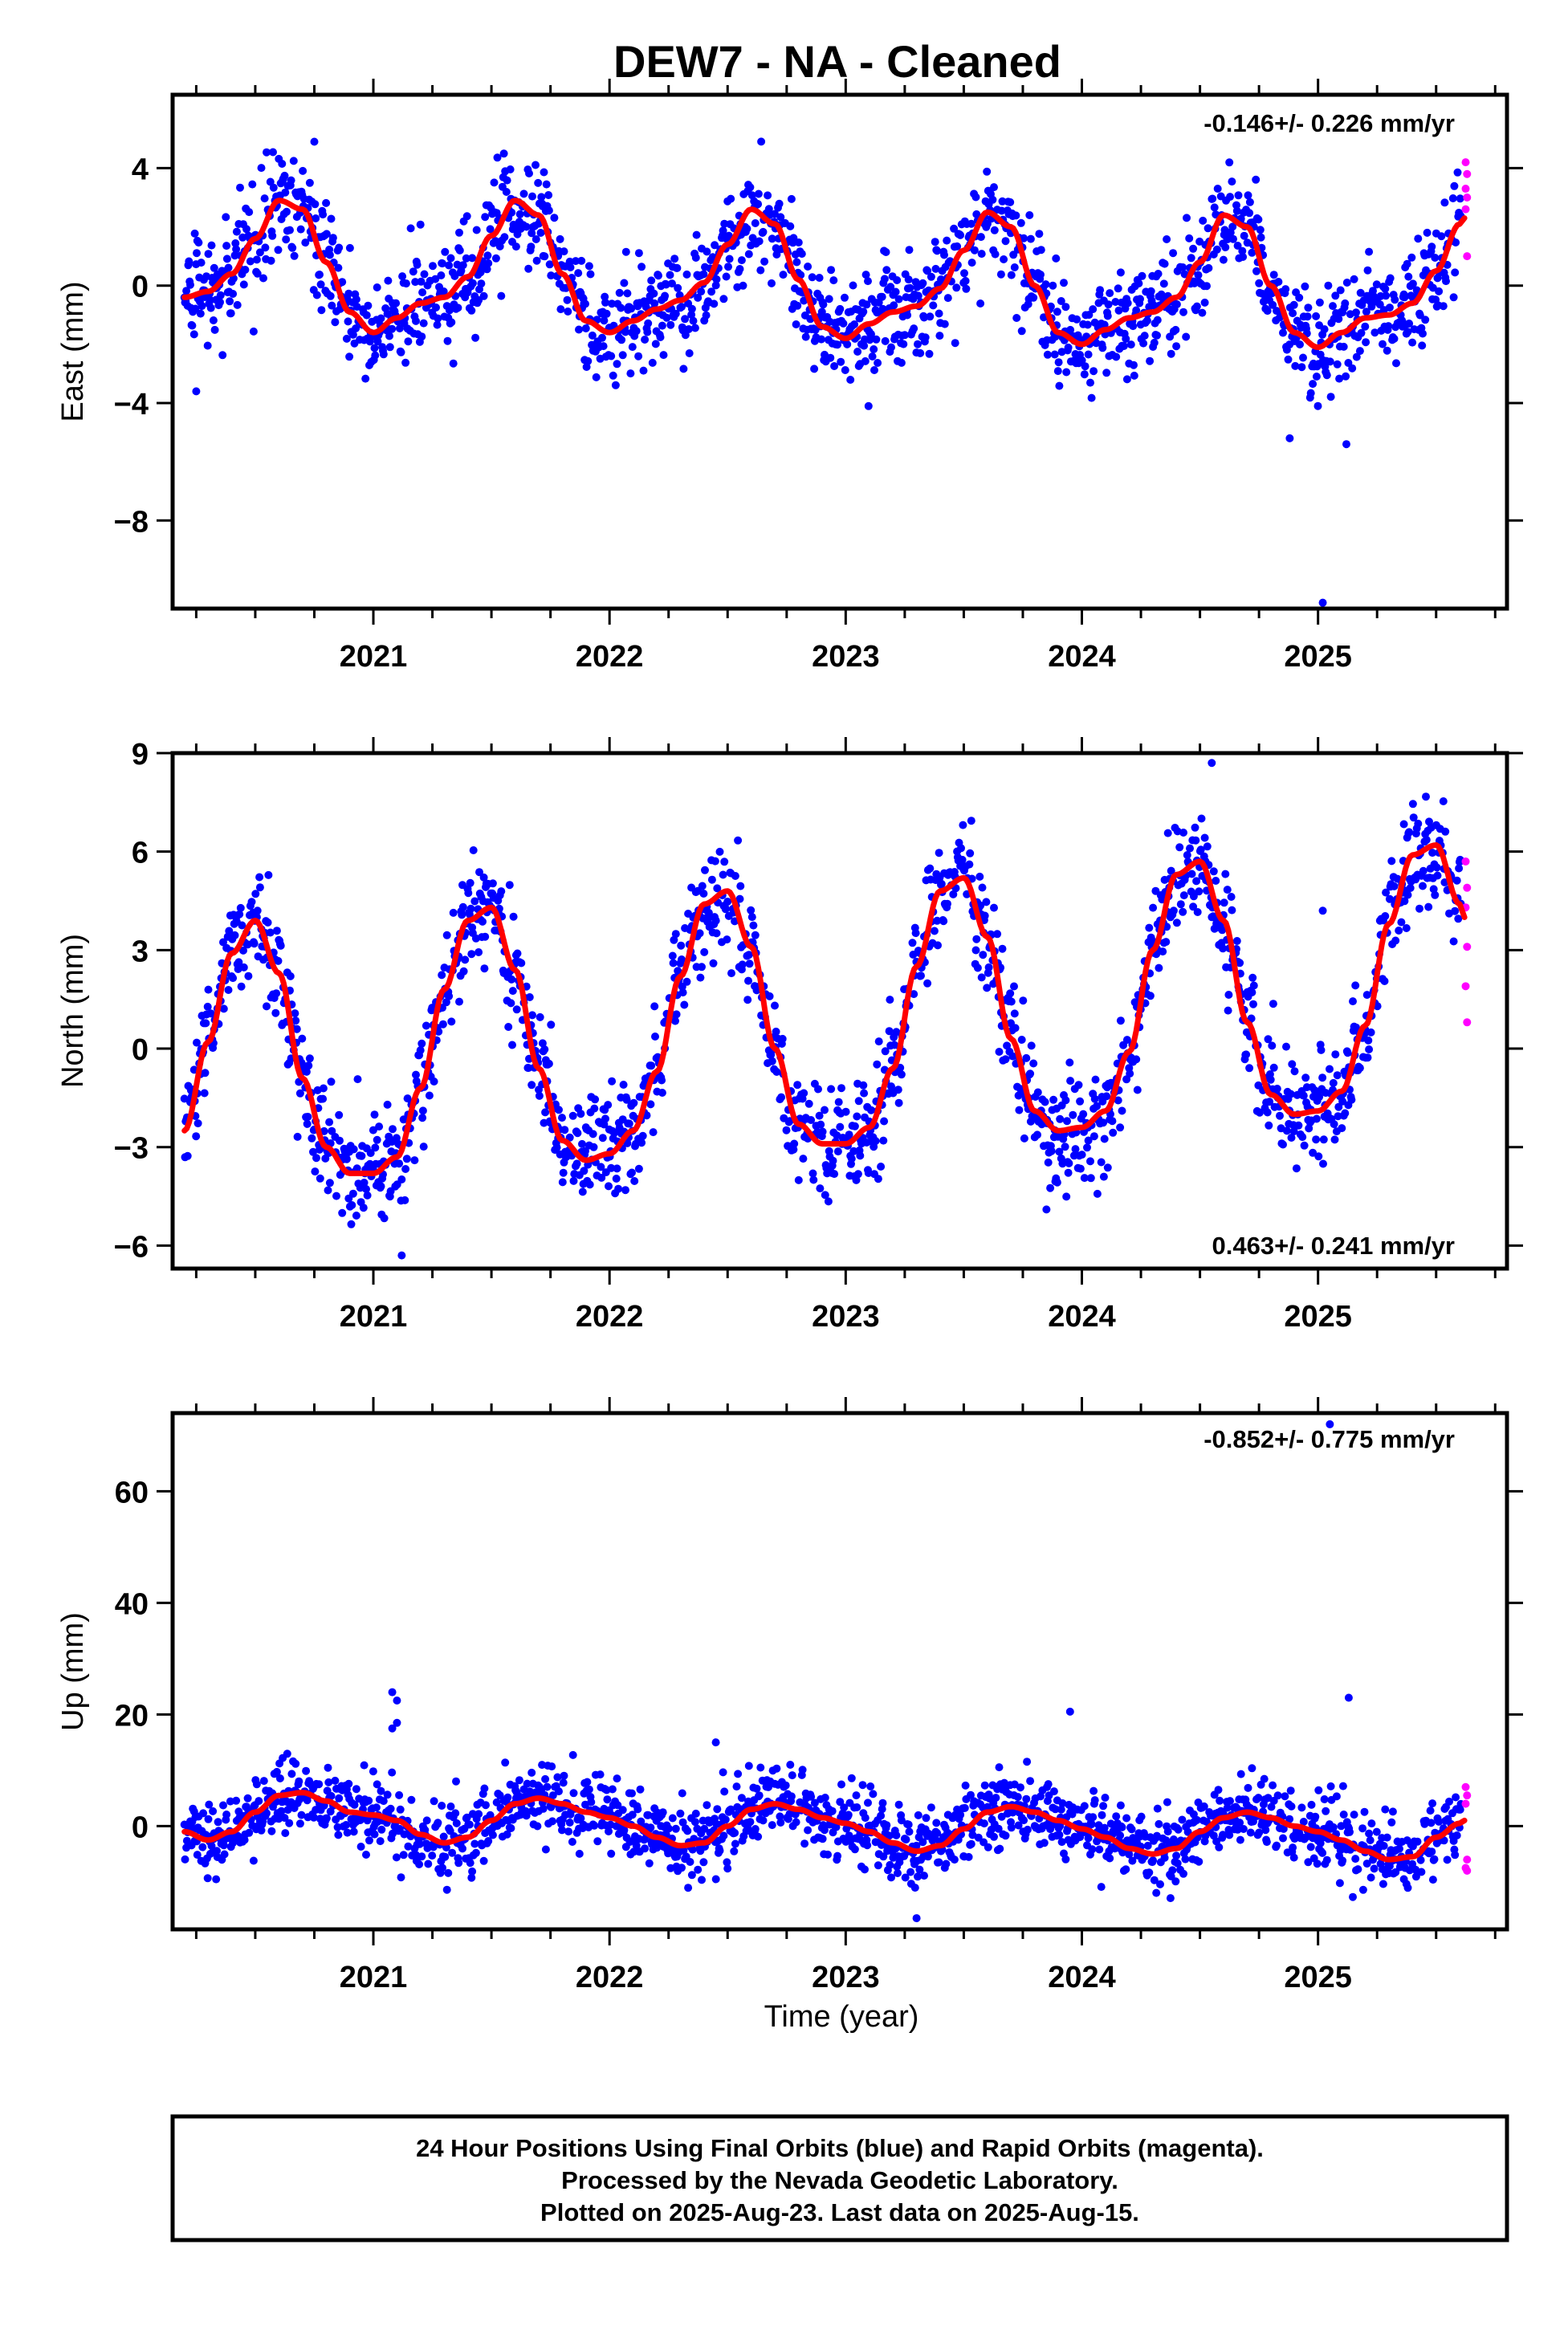 The width and height of the screenshot is (1568, 2330). Describe the element at coordinates (846, 1977) in the screenshot. I see `x-tick-label: 2023` at that location.